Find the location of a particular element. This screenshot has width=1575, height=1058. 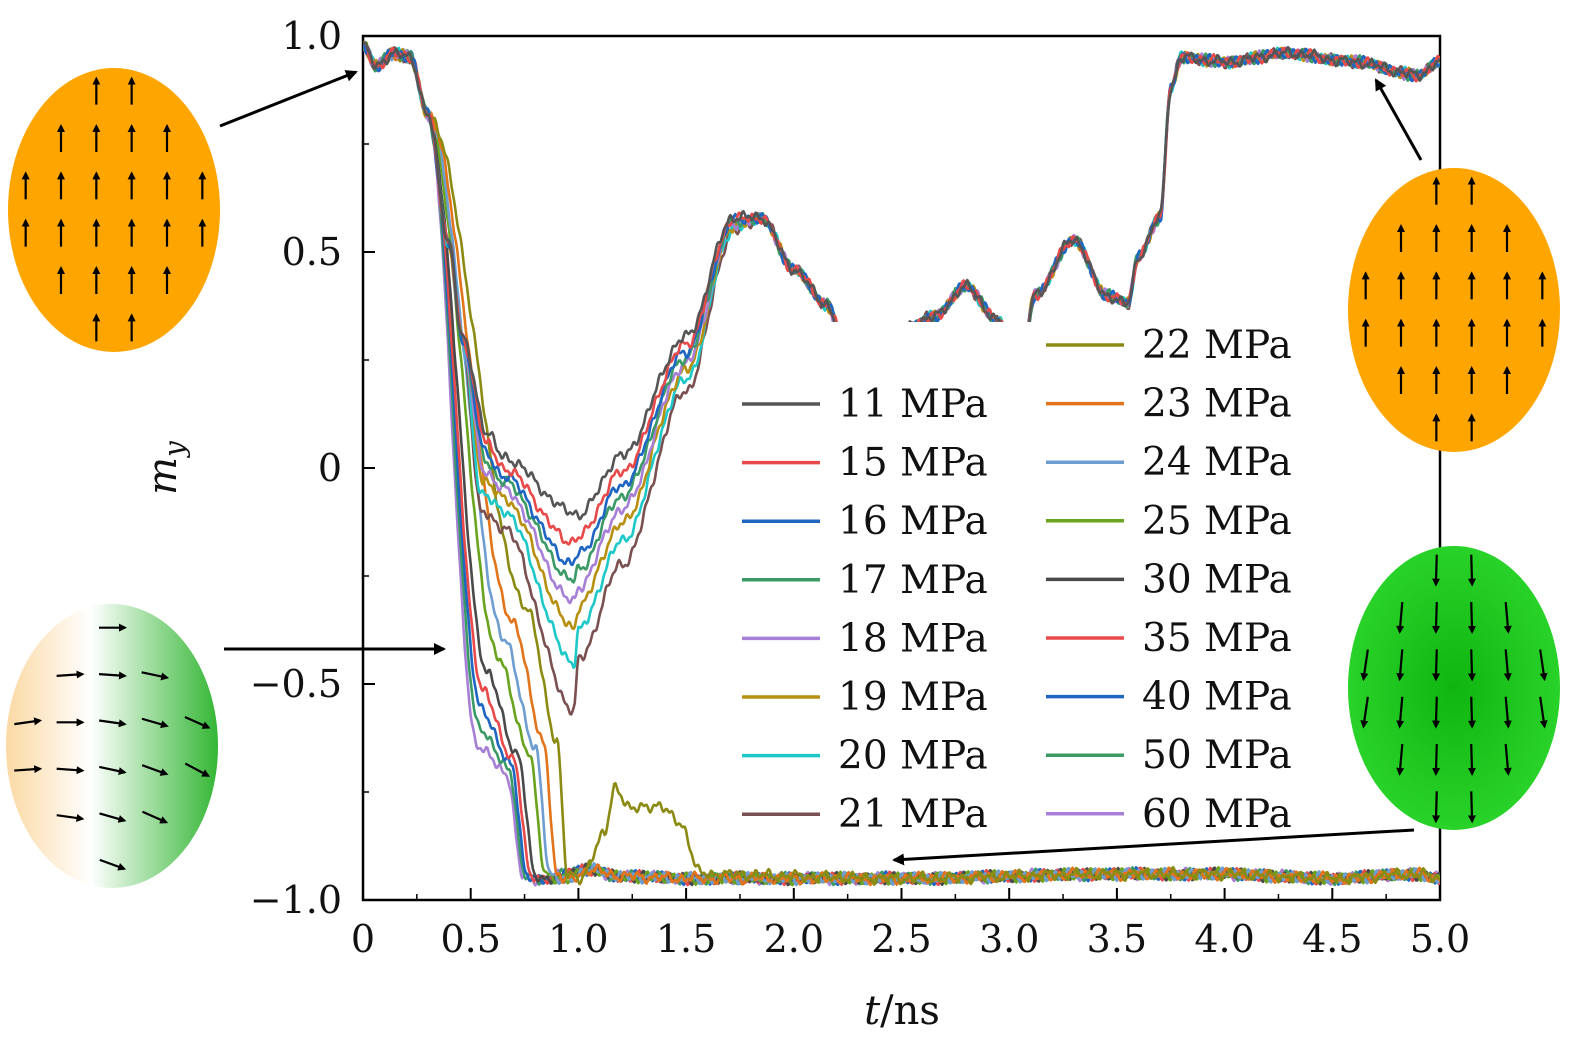

legend-entry: 11 MPa is located at coordinates (865, 404).